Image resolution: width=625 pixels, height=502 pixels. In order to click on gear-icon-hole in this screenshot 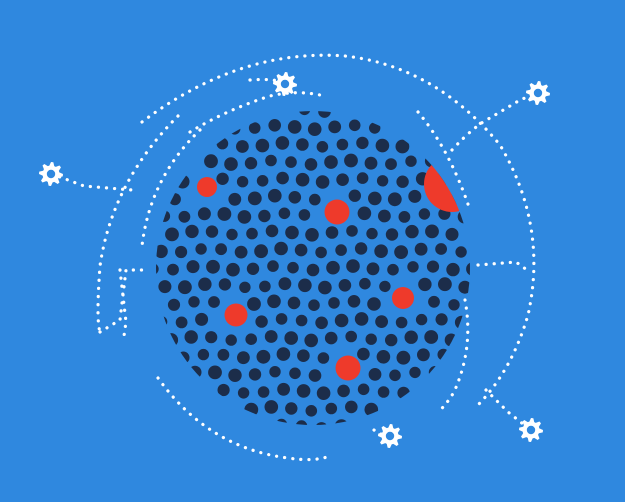, I will do `click(538, 93)`.